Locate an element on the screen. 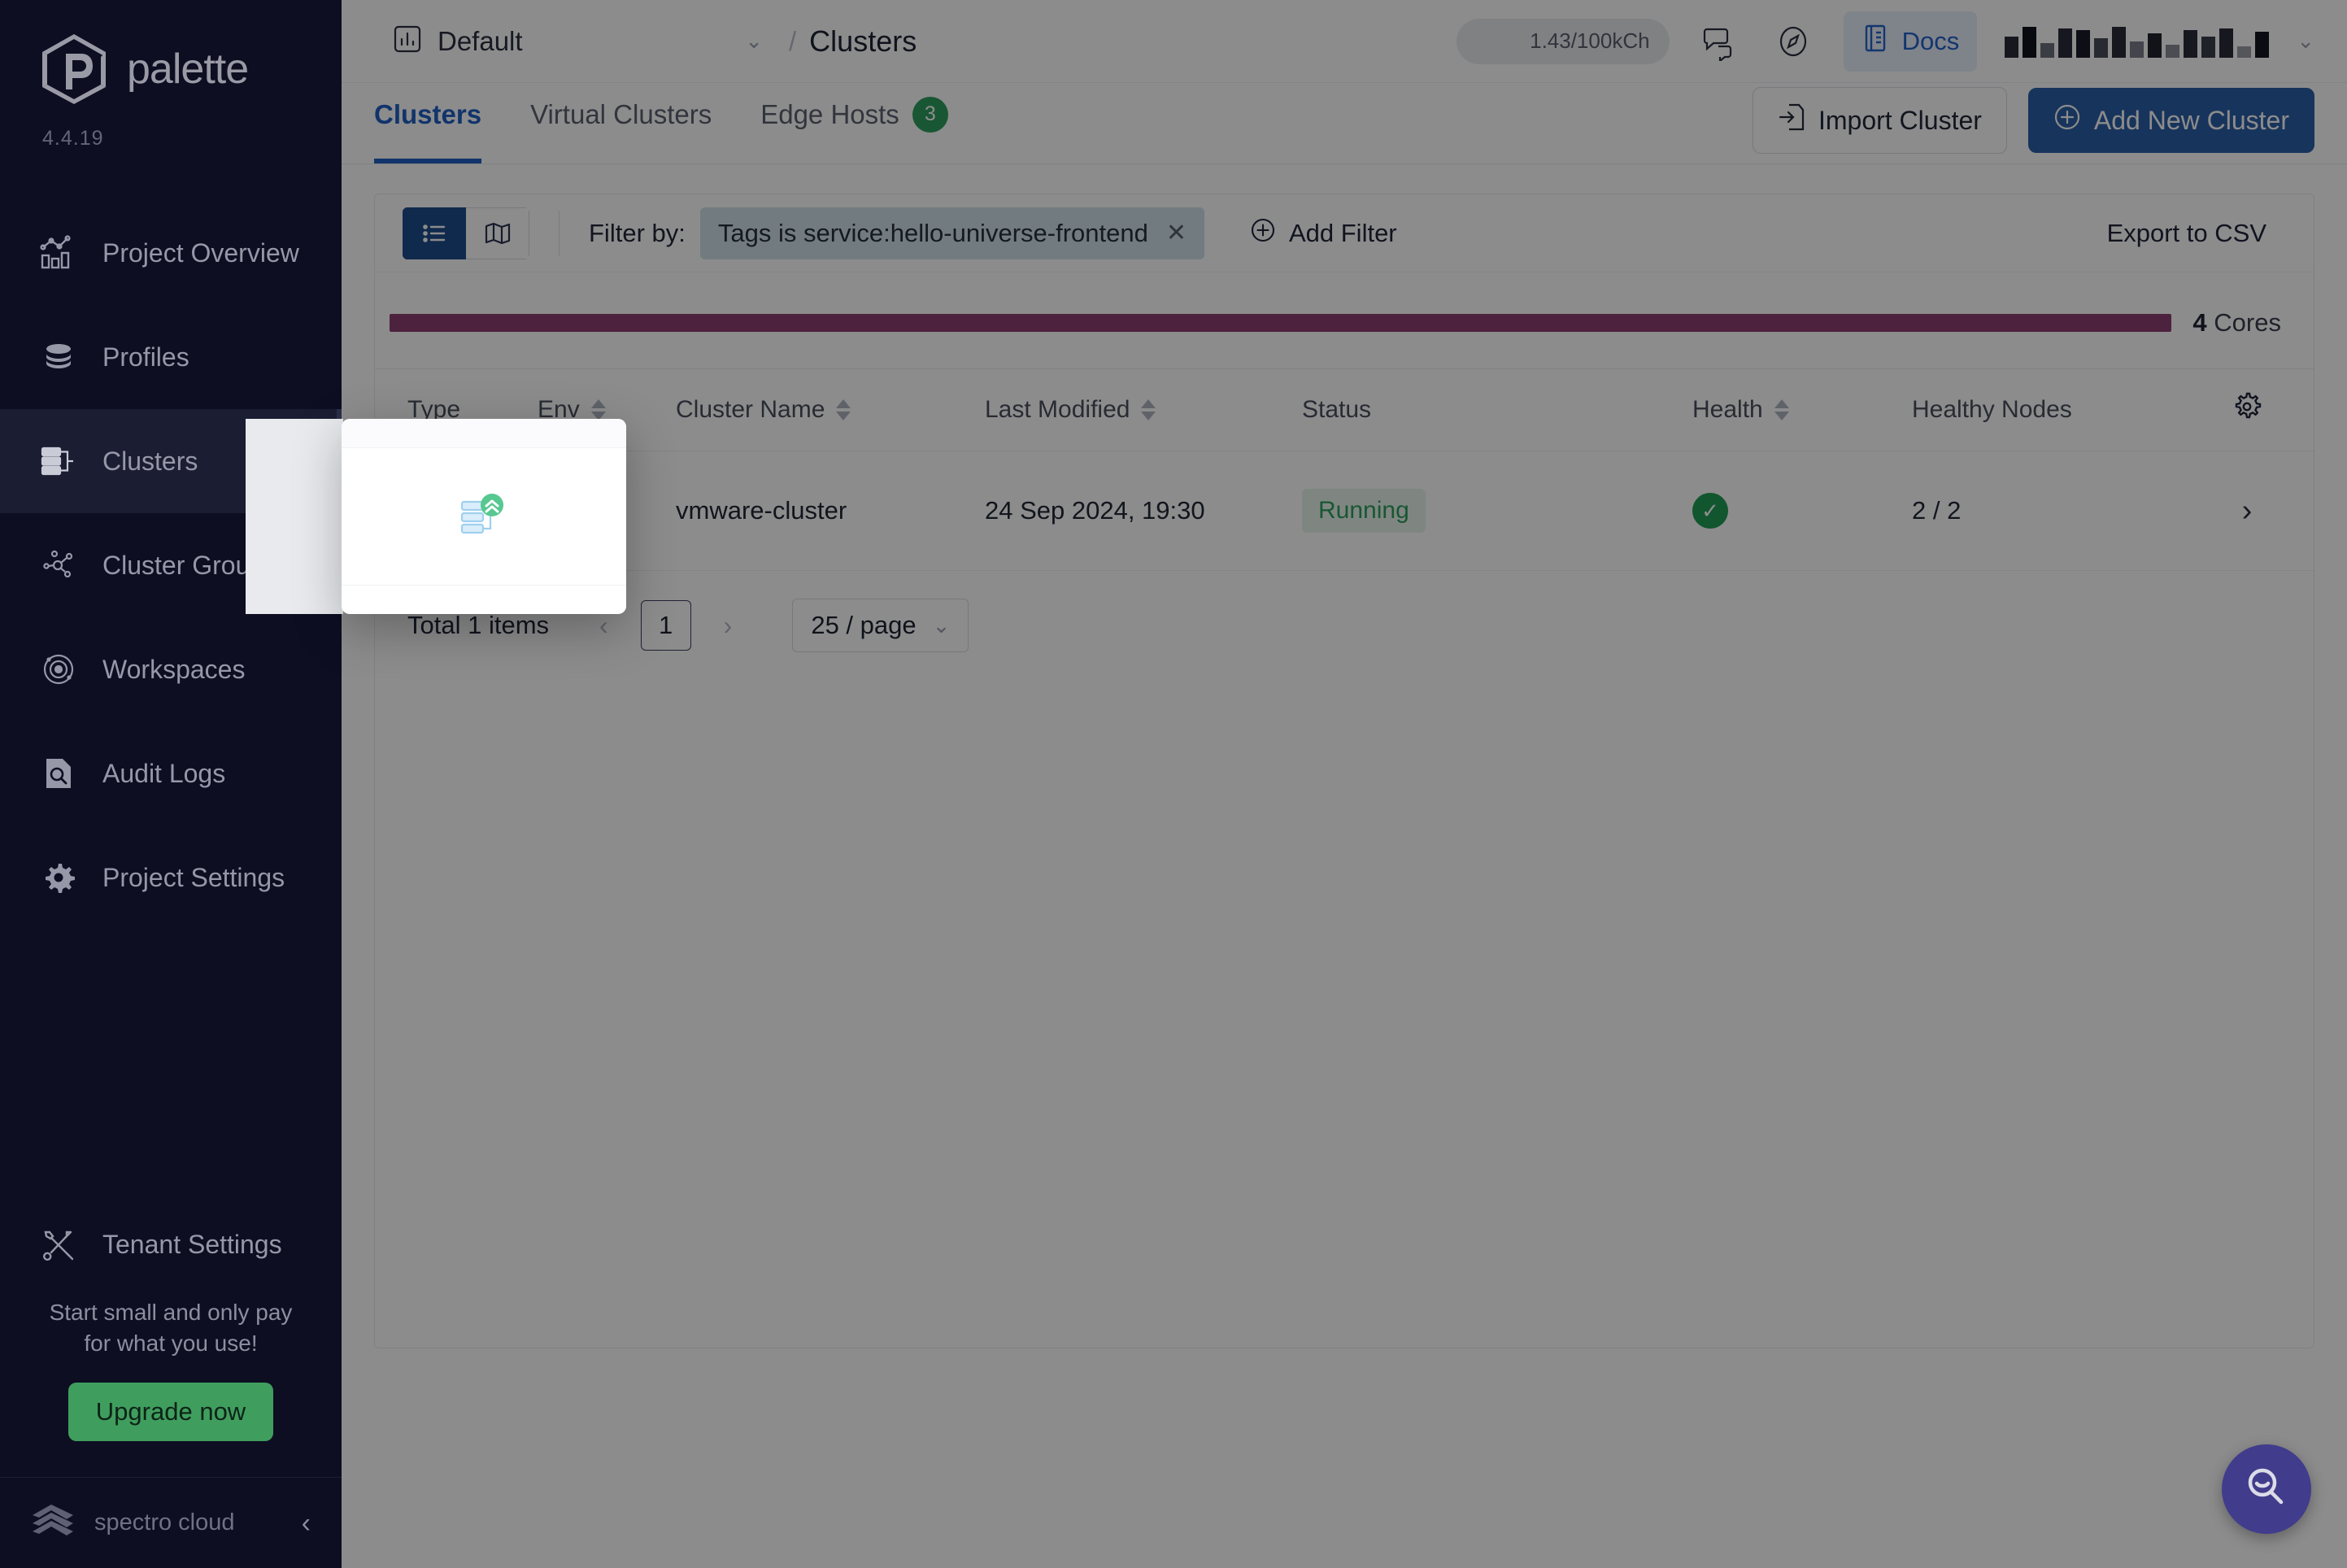  import-cluster-label: Import Cluster is located at coordinates (1900, 120).